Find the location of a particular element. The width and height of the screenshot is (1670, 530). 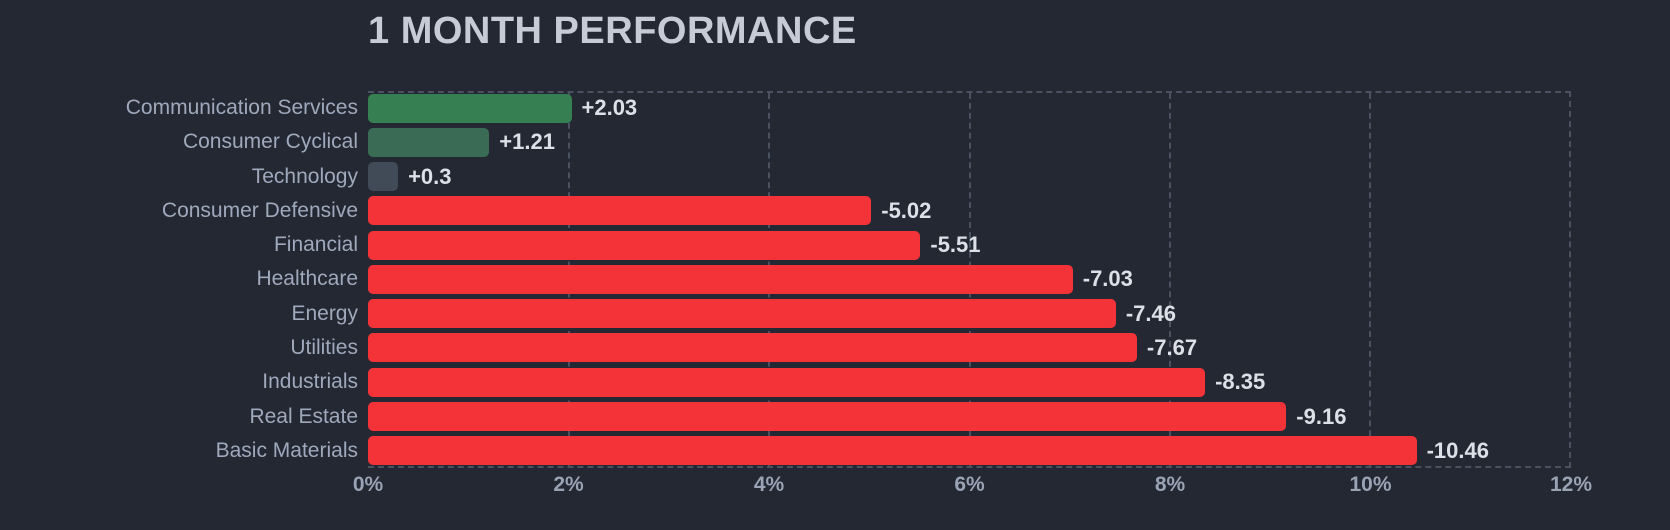

bar-track: -8.35 is located at coordinates (969, 382).